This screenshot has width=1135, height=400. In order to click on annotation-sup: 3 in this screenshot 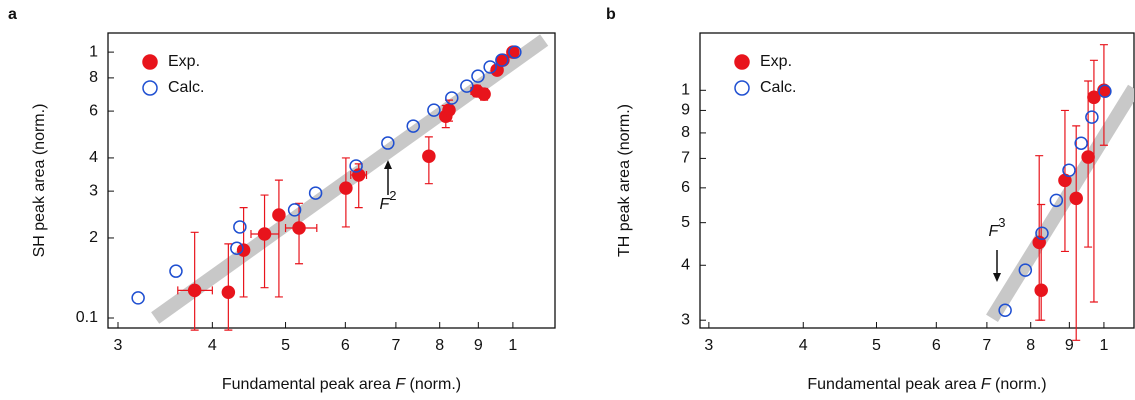, I will do `click(1001, 222)`.